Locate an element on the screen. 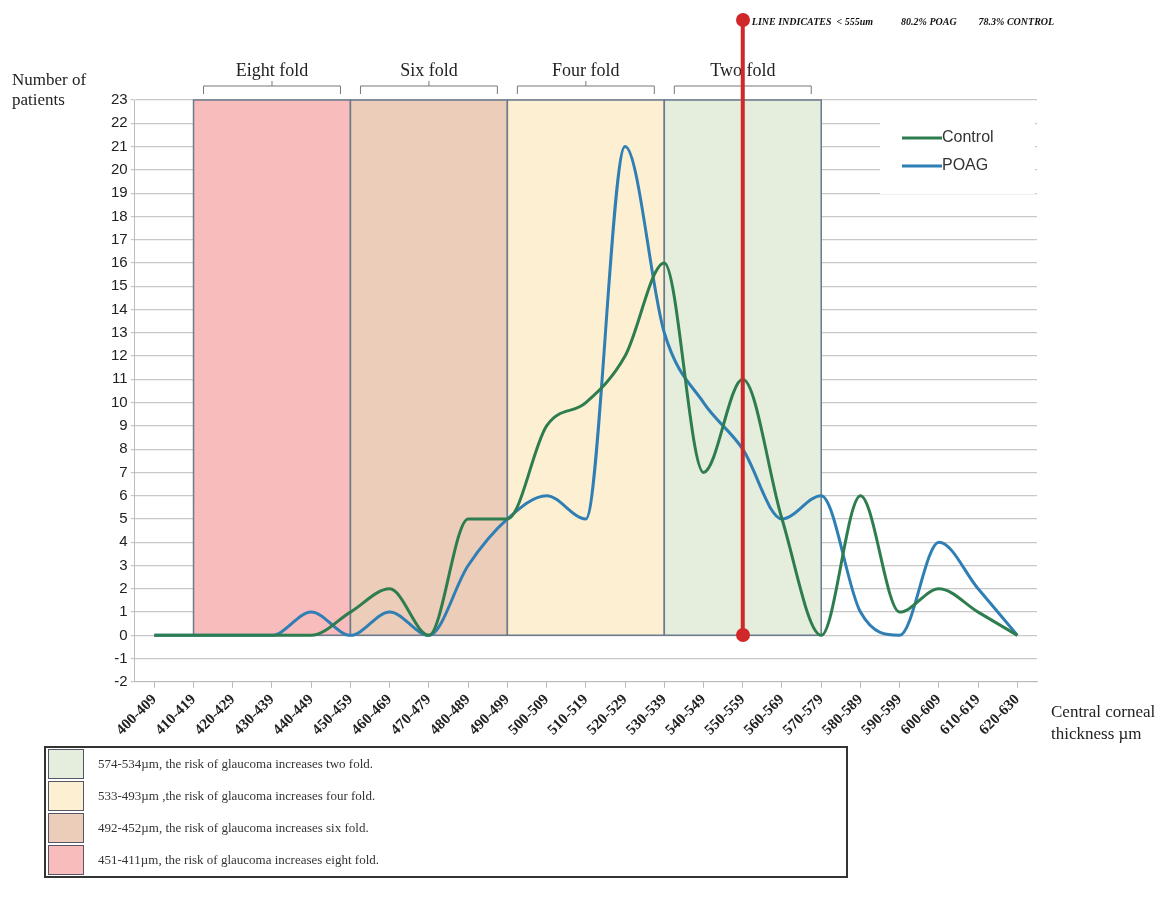 The image size is (1163, 899). y-tick-label: 15 is located at coordinates (119, 285).